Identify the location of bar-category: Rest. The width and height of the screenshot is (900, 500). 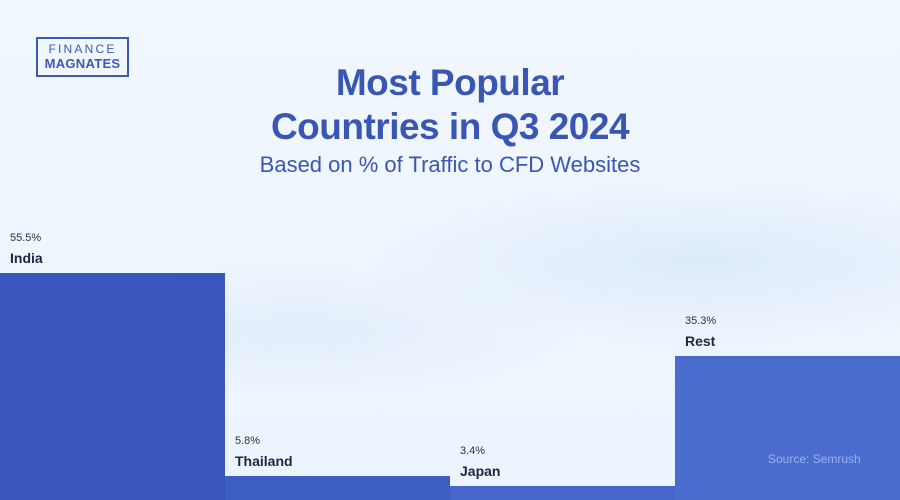
(700, 341).